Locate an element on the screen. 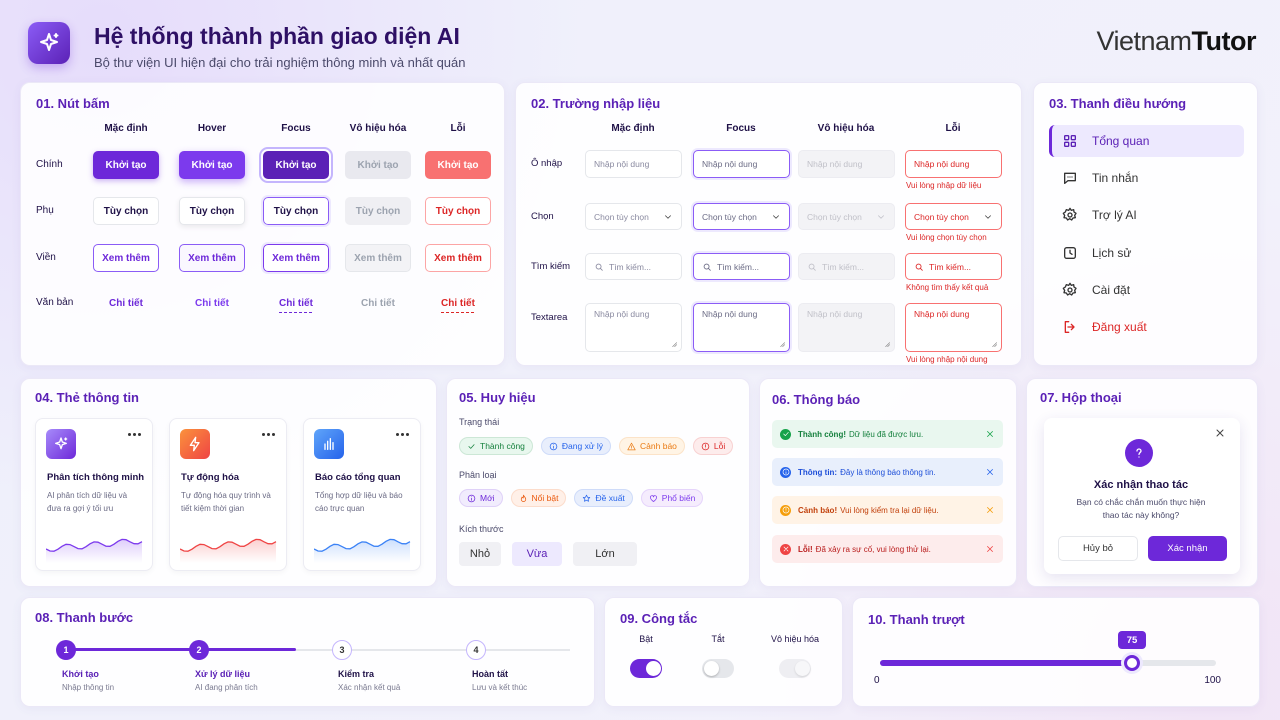 The height and width of the screenshot is (720, 1280). step-text: Nhập thông tin is located at coordinates (88, 687).